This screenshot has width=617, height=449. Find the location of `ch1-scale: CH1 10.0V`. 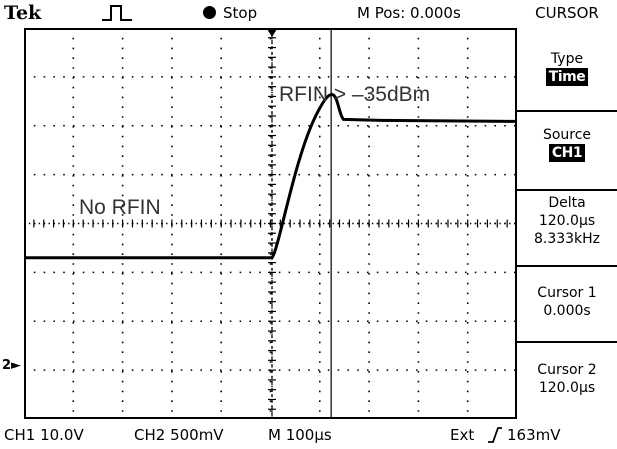

ch1-scale: CH1 10.0V is located at coordinates (44, 435).